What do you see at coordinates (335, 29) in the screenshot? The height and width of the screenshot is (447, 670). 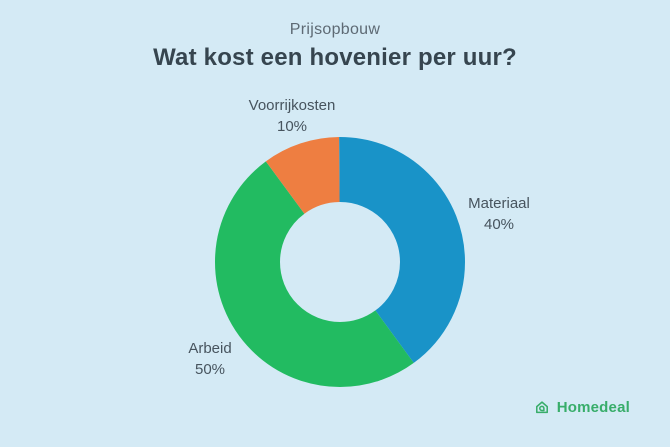 I see `chart-subtitle: Prijsopbouw` at bounding box center [335, 29].